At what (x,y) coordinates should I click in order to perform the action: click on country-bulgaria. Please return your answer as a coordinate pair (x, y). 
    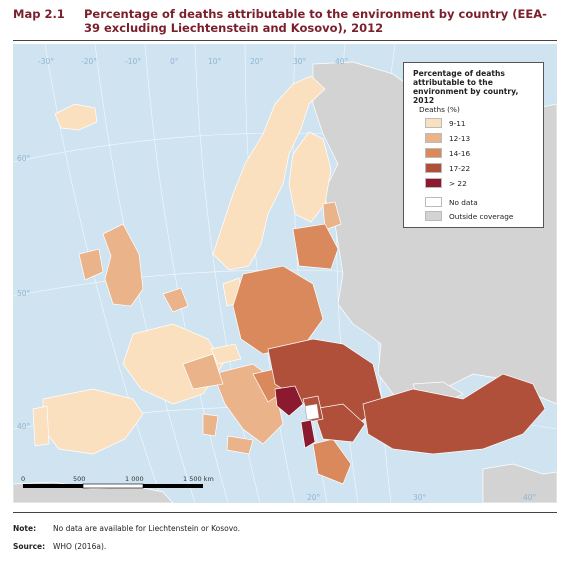
    Looking at the image, I should click on (339, 423).